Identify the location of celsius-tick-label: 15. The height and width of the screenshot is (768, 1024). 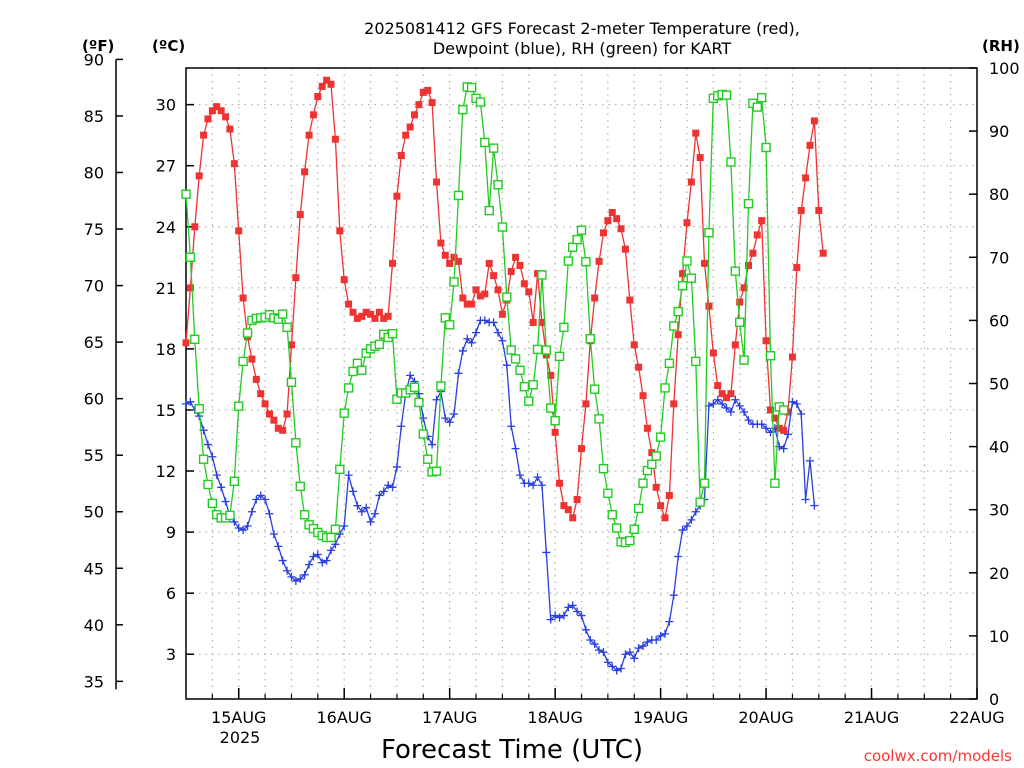
(166, 410).